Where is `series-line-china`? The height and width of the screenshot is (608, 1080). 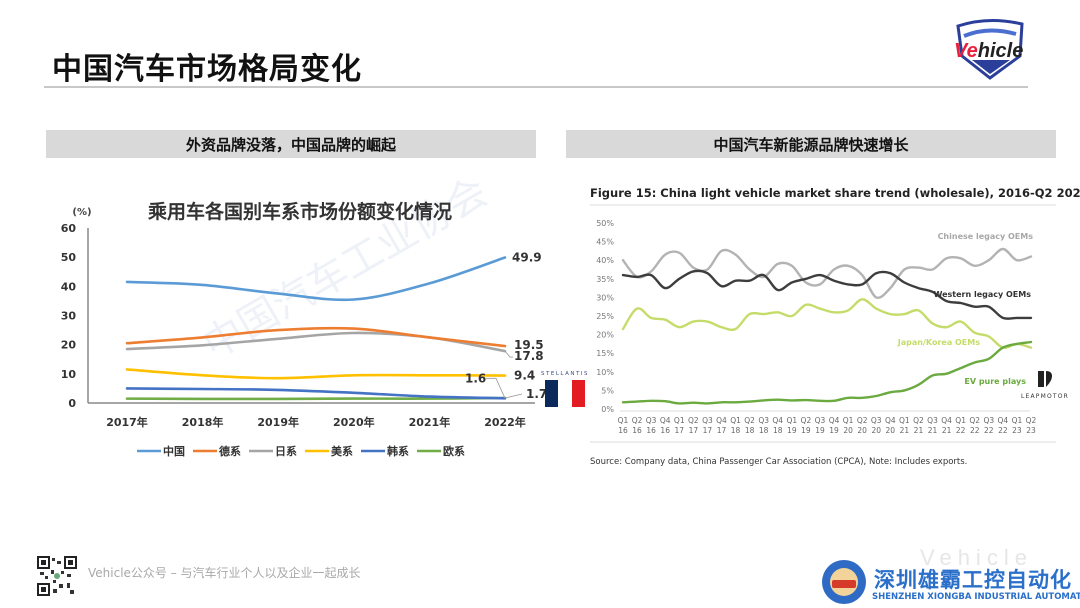 series-line-china is located at coordinates (316, 279).